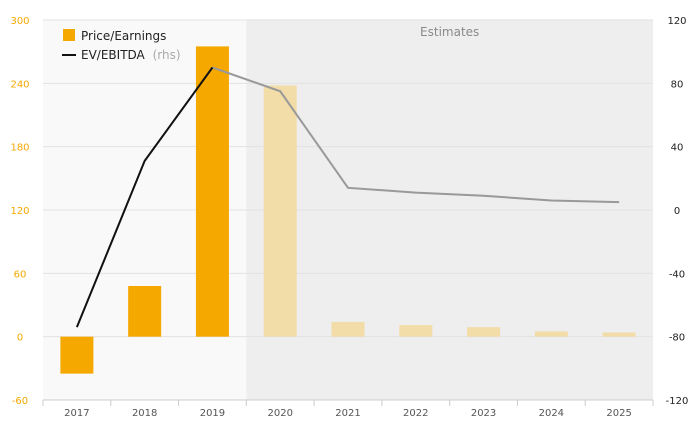 The width and height of the screenshot is (700, 433). Describe the element at coordinates (19, 148) in the screenshot. I see `left-tick-label: 180` at that location.